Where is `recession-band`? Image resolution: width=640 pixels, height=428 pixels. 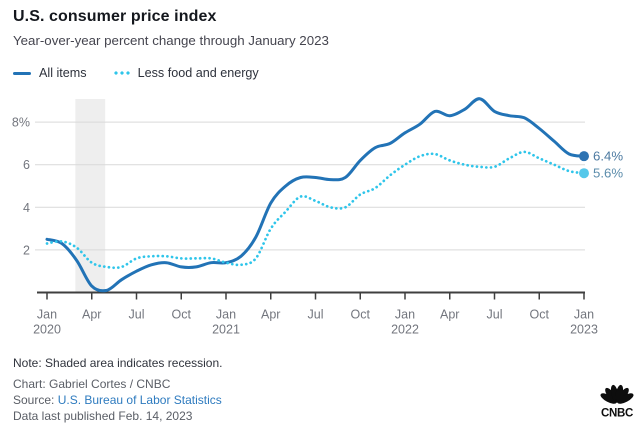
recession-band is located at coordinates (90, 196).